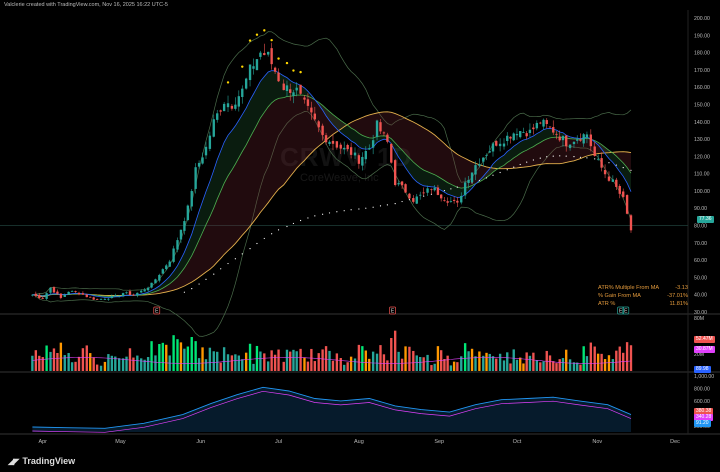 This screenshot has height=472, width=720. I want to click on rs-tick-label: 1,000.00, so click(704, 377).